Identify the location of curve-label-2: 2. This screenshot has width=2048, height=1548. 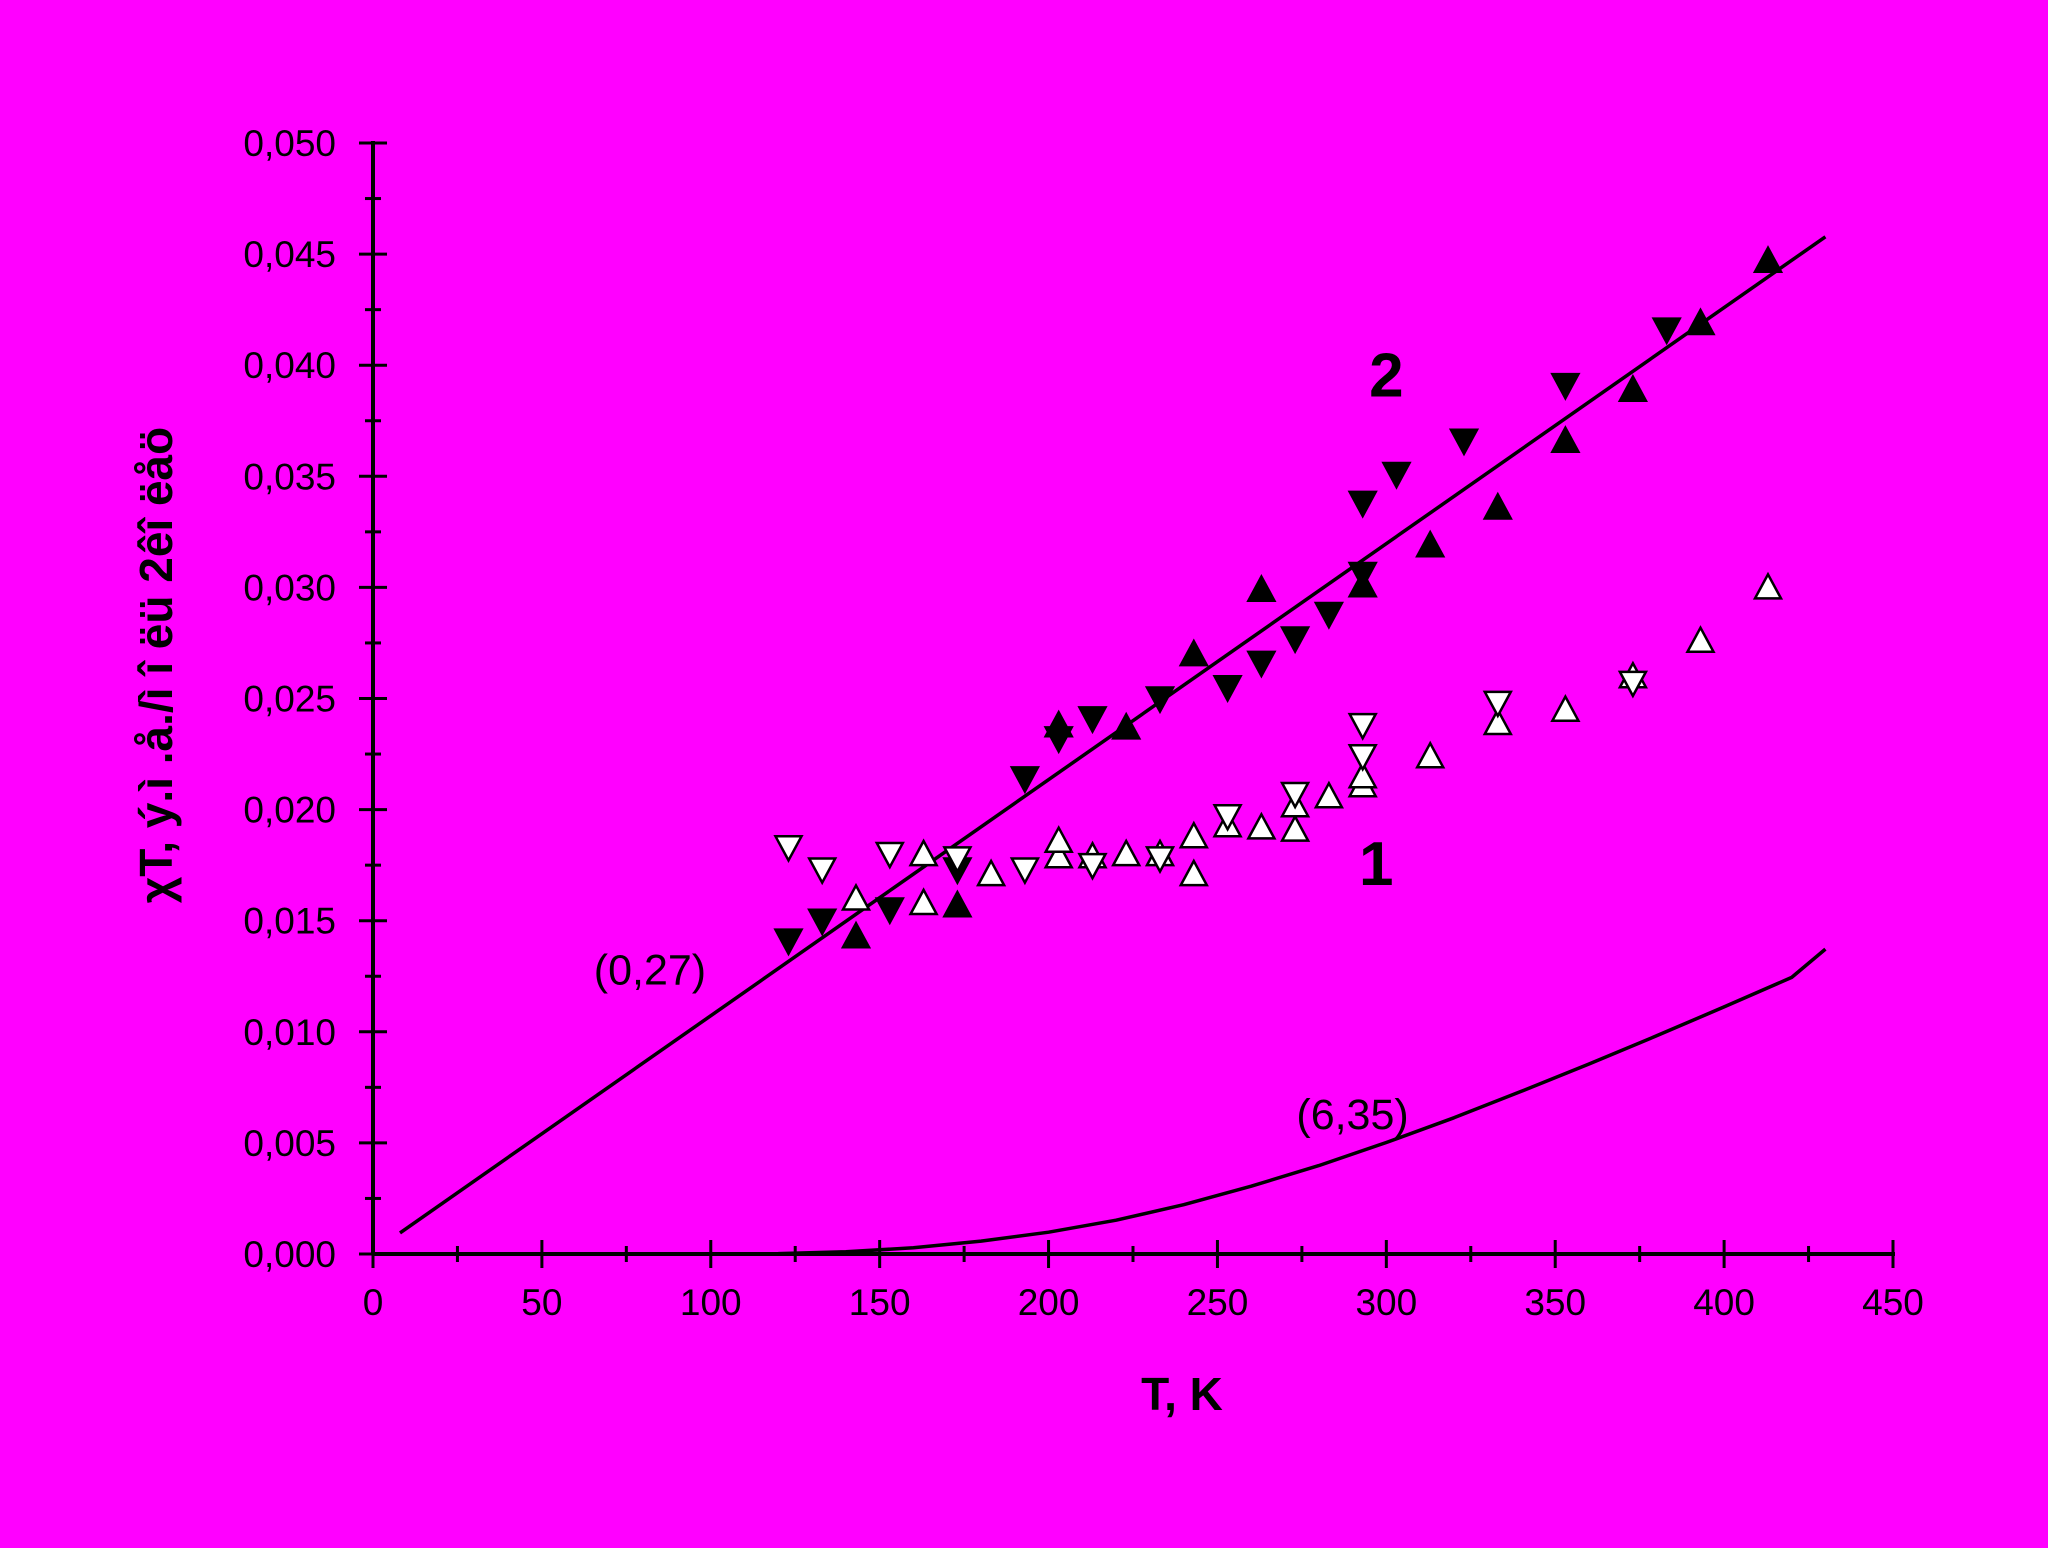
(1386, 375).